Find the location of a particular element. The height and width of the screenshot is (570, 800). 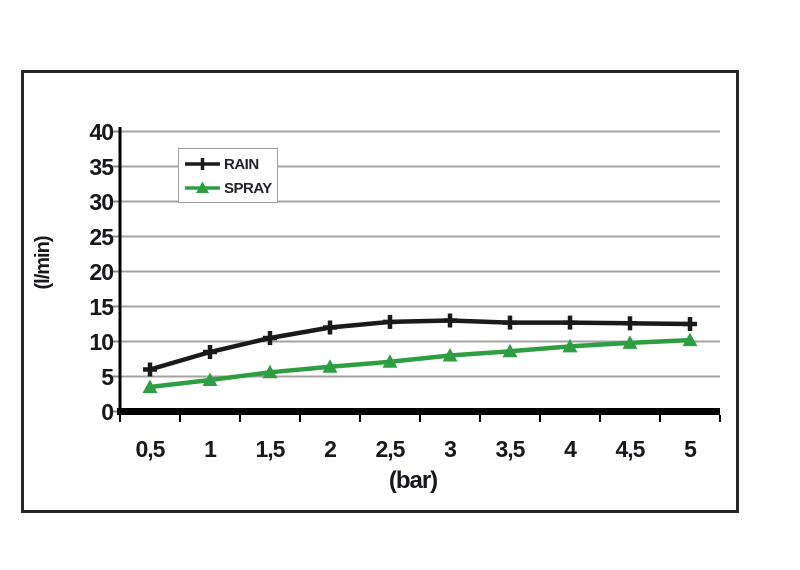

x-axis-title: (bar) is located at coordinates (413, 480).